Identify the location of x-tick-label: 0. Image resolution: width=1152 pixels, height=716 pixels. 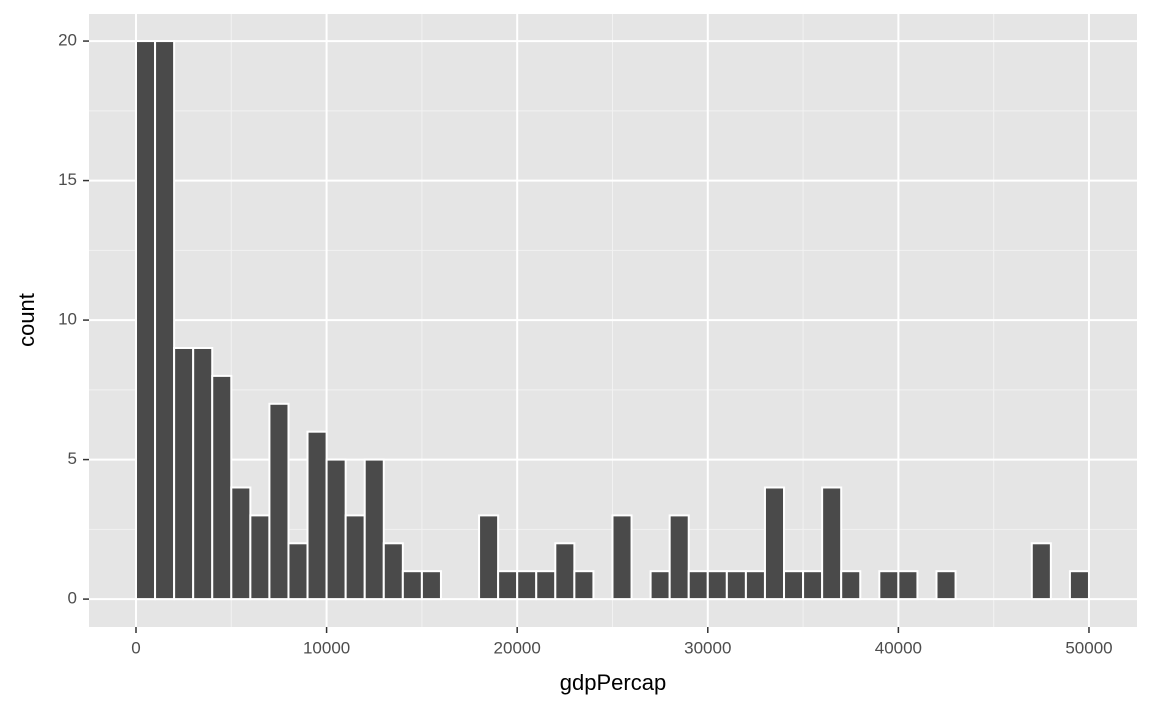
(135, 647).